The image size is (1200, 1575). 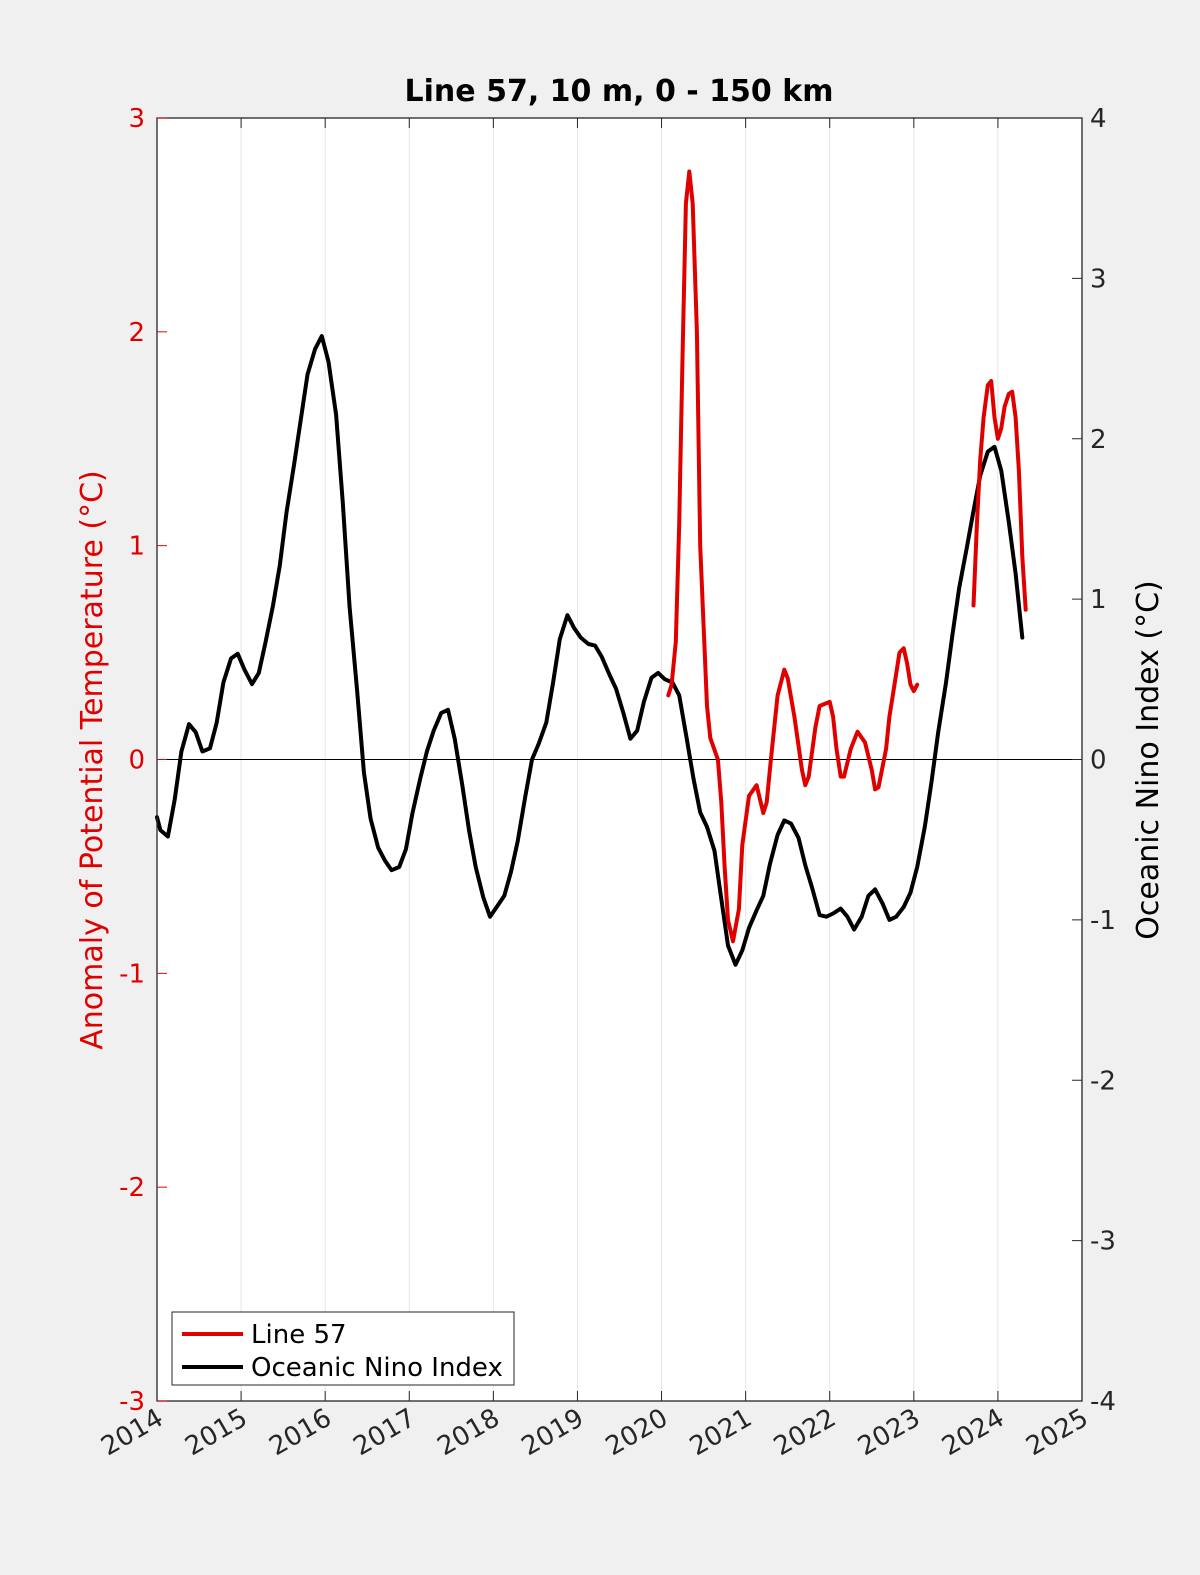 What do you see at coordinates (619, 91) in the screenshot?
I see `chart-title: Line 57, 10 m, 0 - 150 km` at bounding box center [619, 91].